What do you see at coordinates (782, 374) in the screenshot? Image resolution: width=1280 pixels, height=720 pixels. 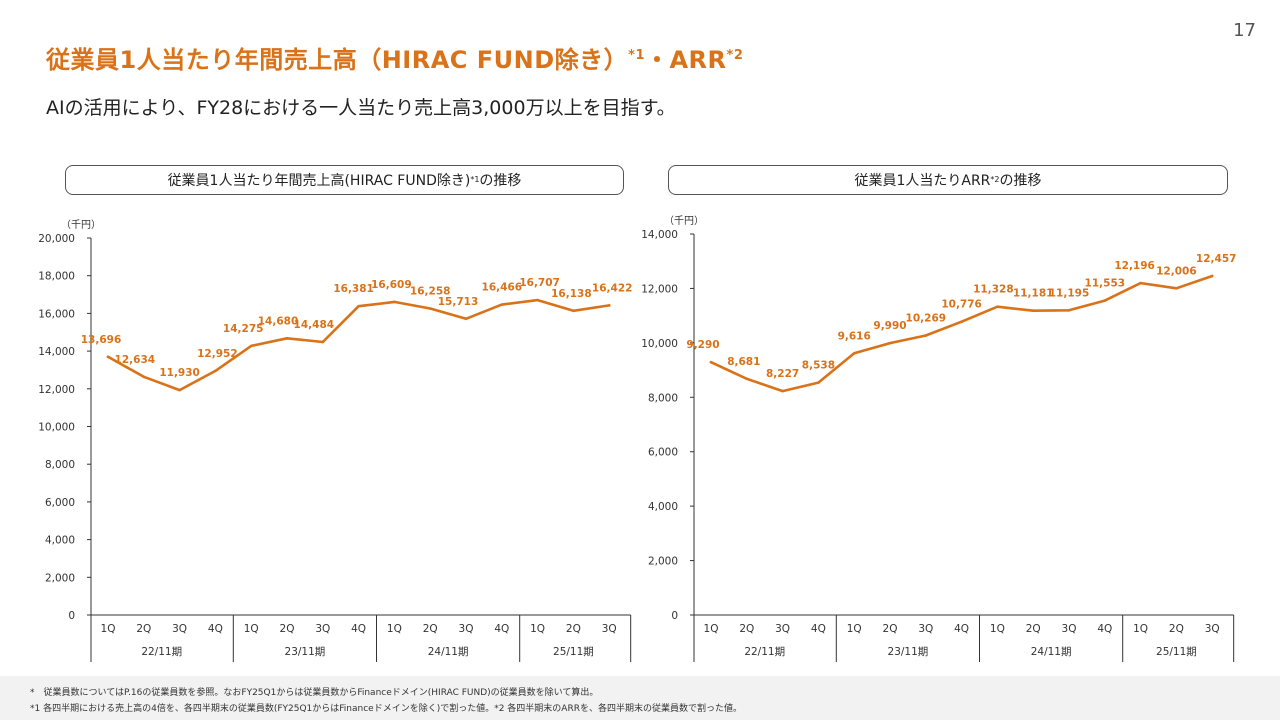 I see `chart2-data-label: 8,227` at bounding box center [782, 374].